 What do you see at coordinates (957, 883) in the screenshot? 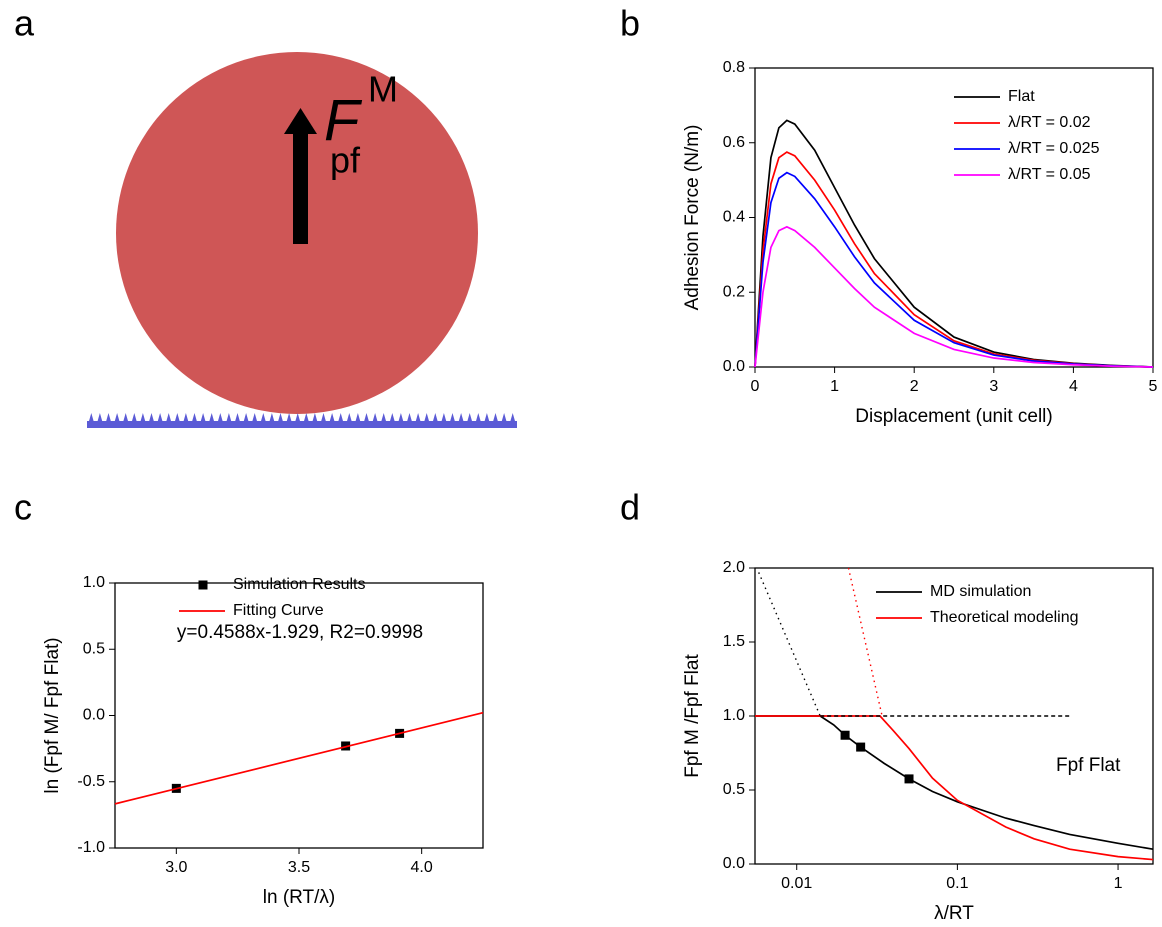
I see `x-tick-label: 0.1` at bounding box center [957, 883].